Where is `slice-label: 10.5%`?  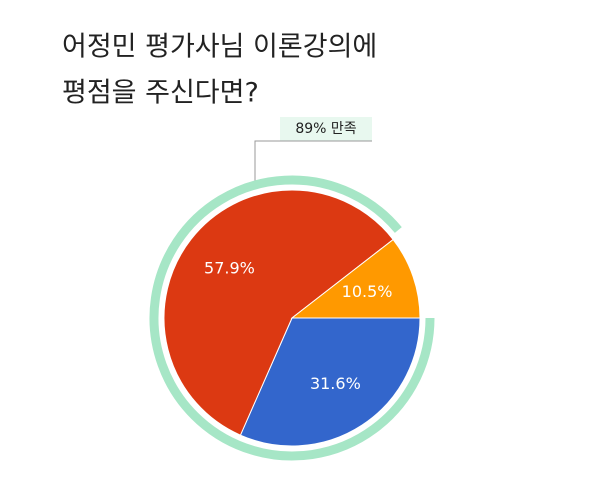
slice-label: 10.5% is located at coordinates (367, 291).